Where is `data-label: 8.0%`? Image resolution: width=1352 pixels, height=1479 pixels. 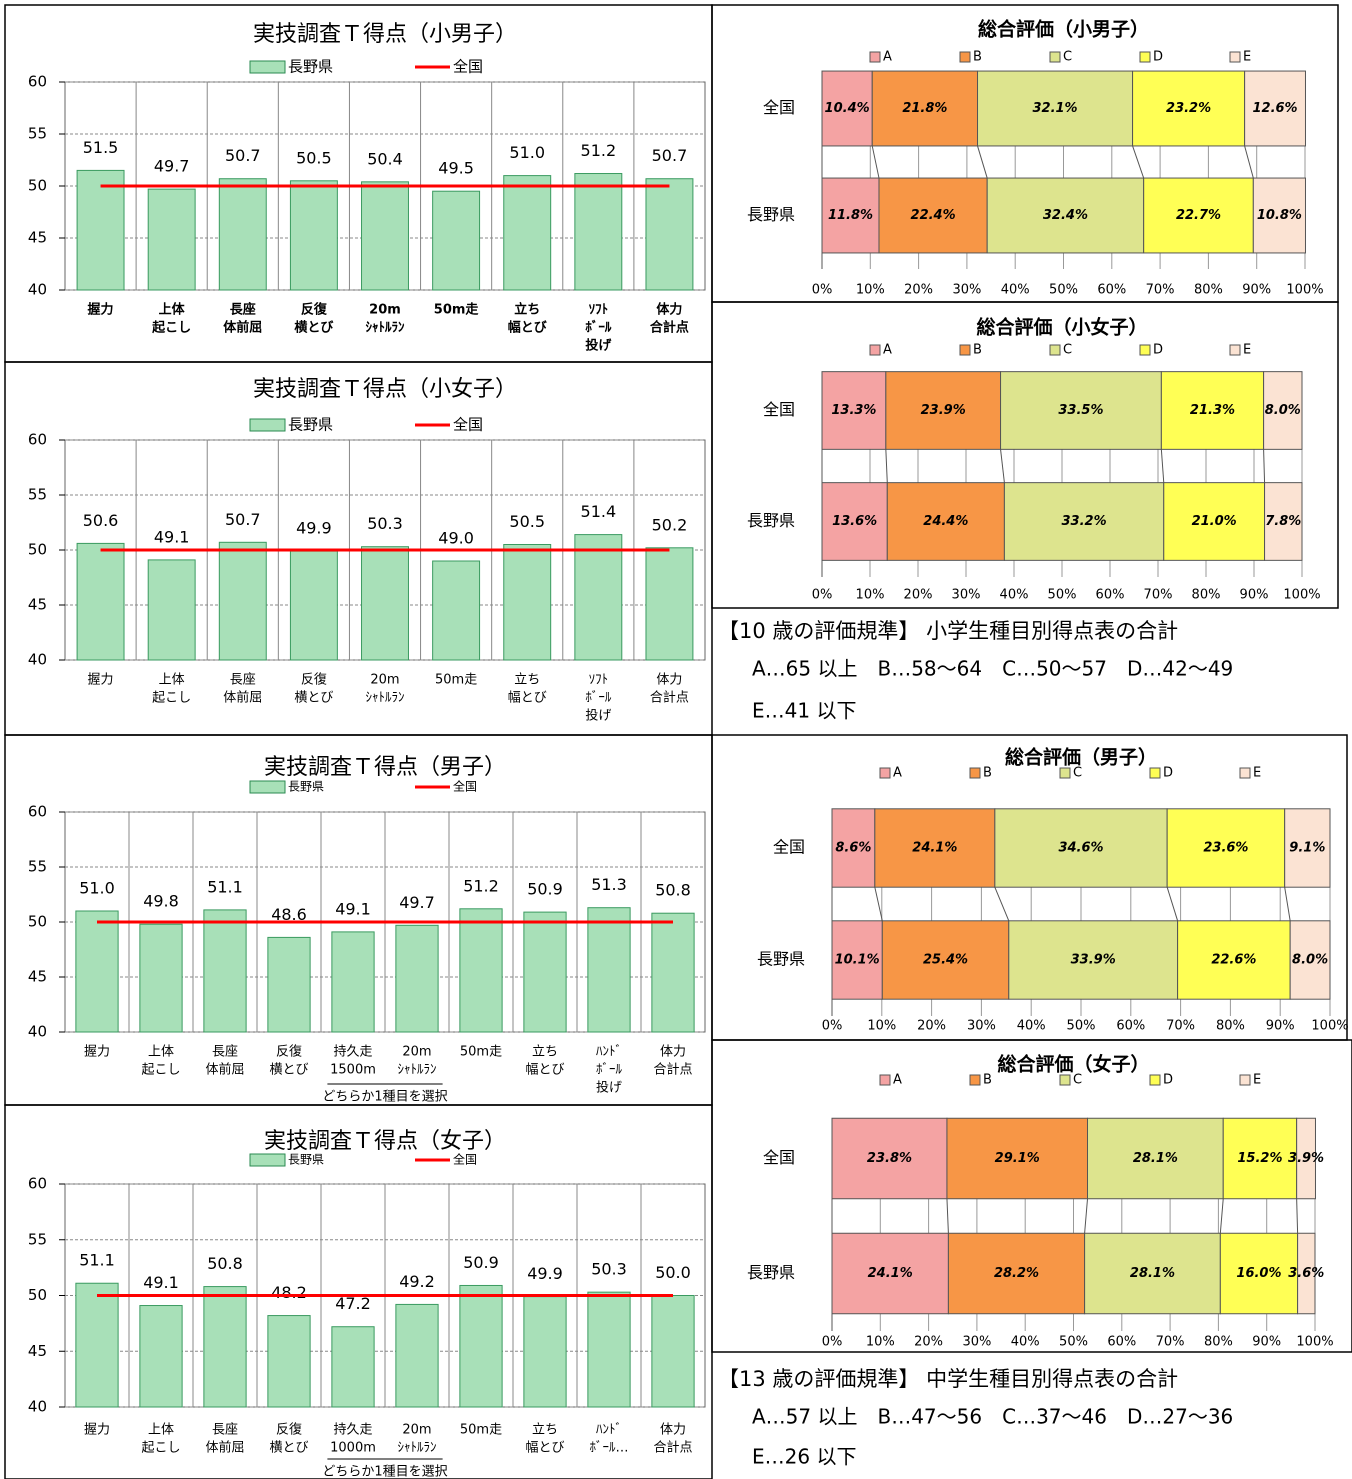
data-label: 8.0% is located at coordinates (1310, 960).